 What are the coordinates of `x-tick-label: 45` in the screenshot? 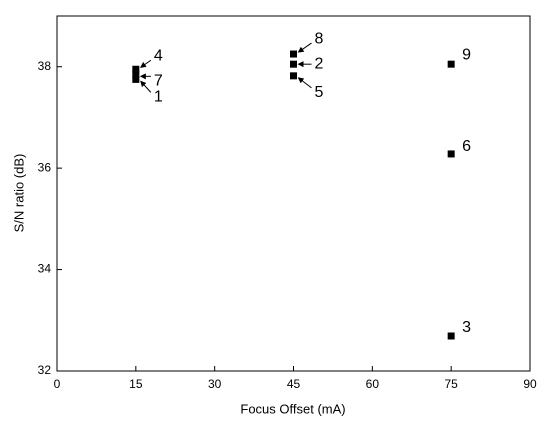 It's located at (294, 384).